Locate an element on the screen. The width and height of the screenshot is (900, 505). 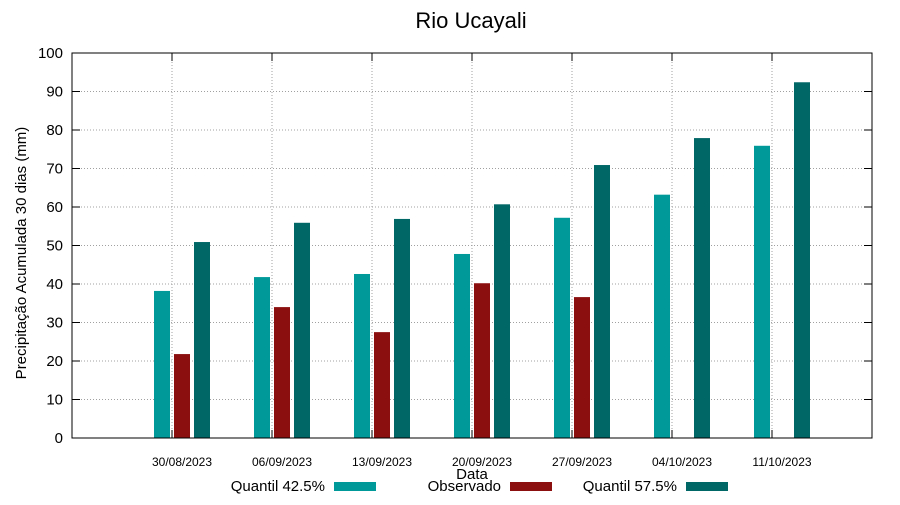
y-tick-label: 50 is located at coordinates (54, 246).